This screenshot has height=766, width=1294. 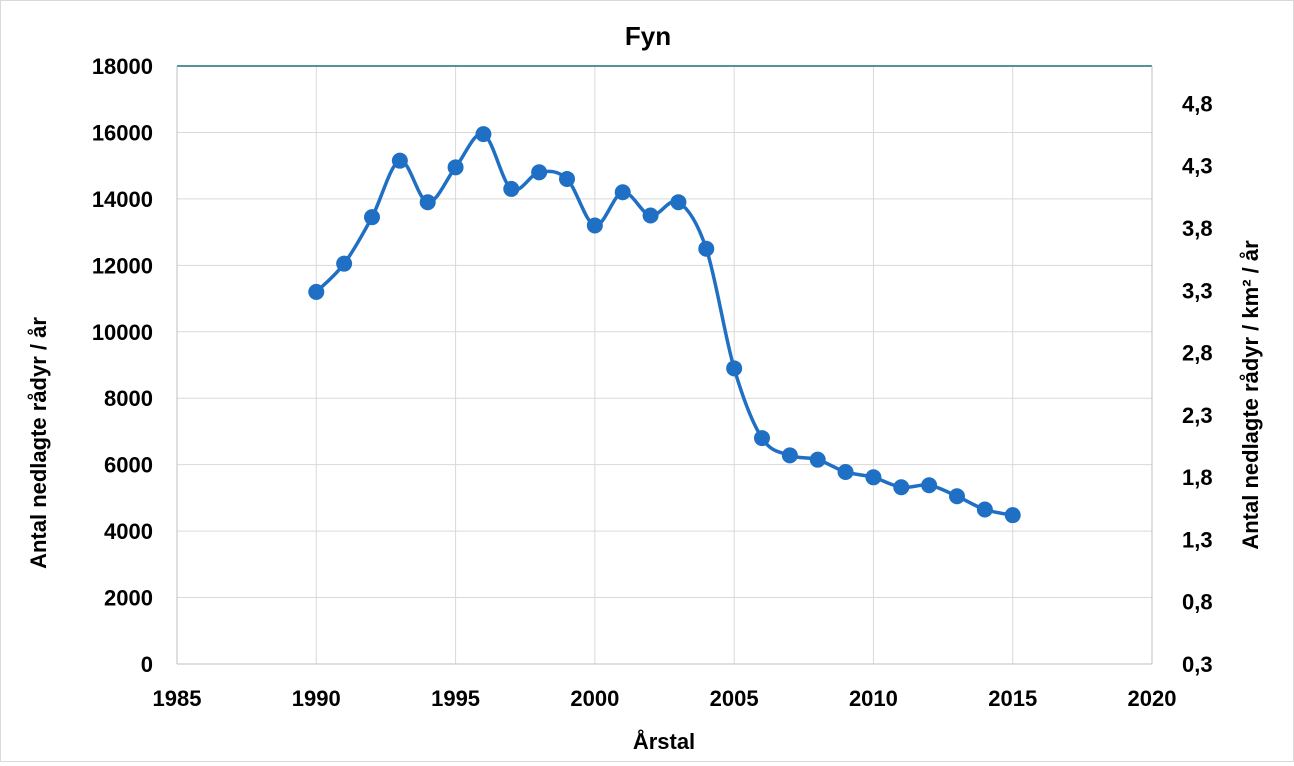 I want to click on x-axis-title: Årstal, so click(x=664, y=741).